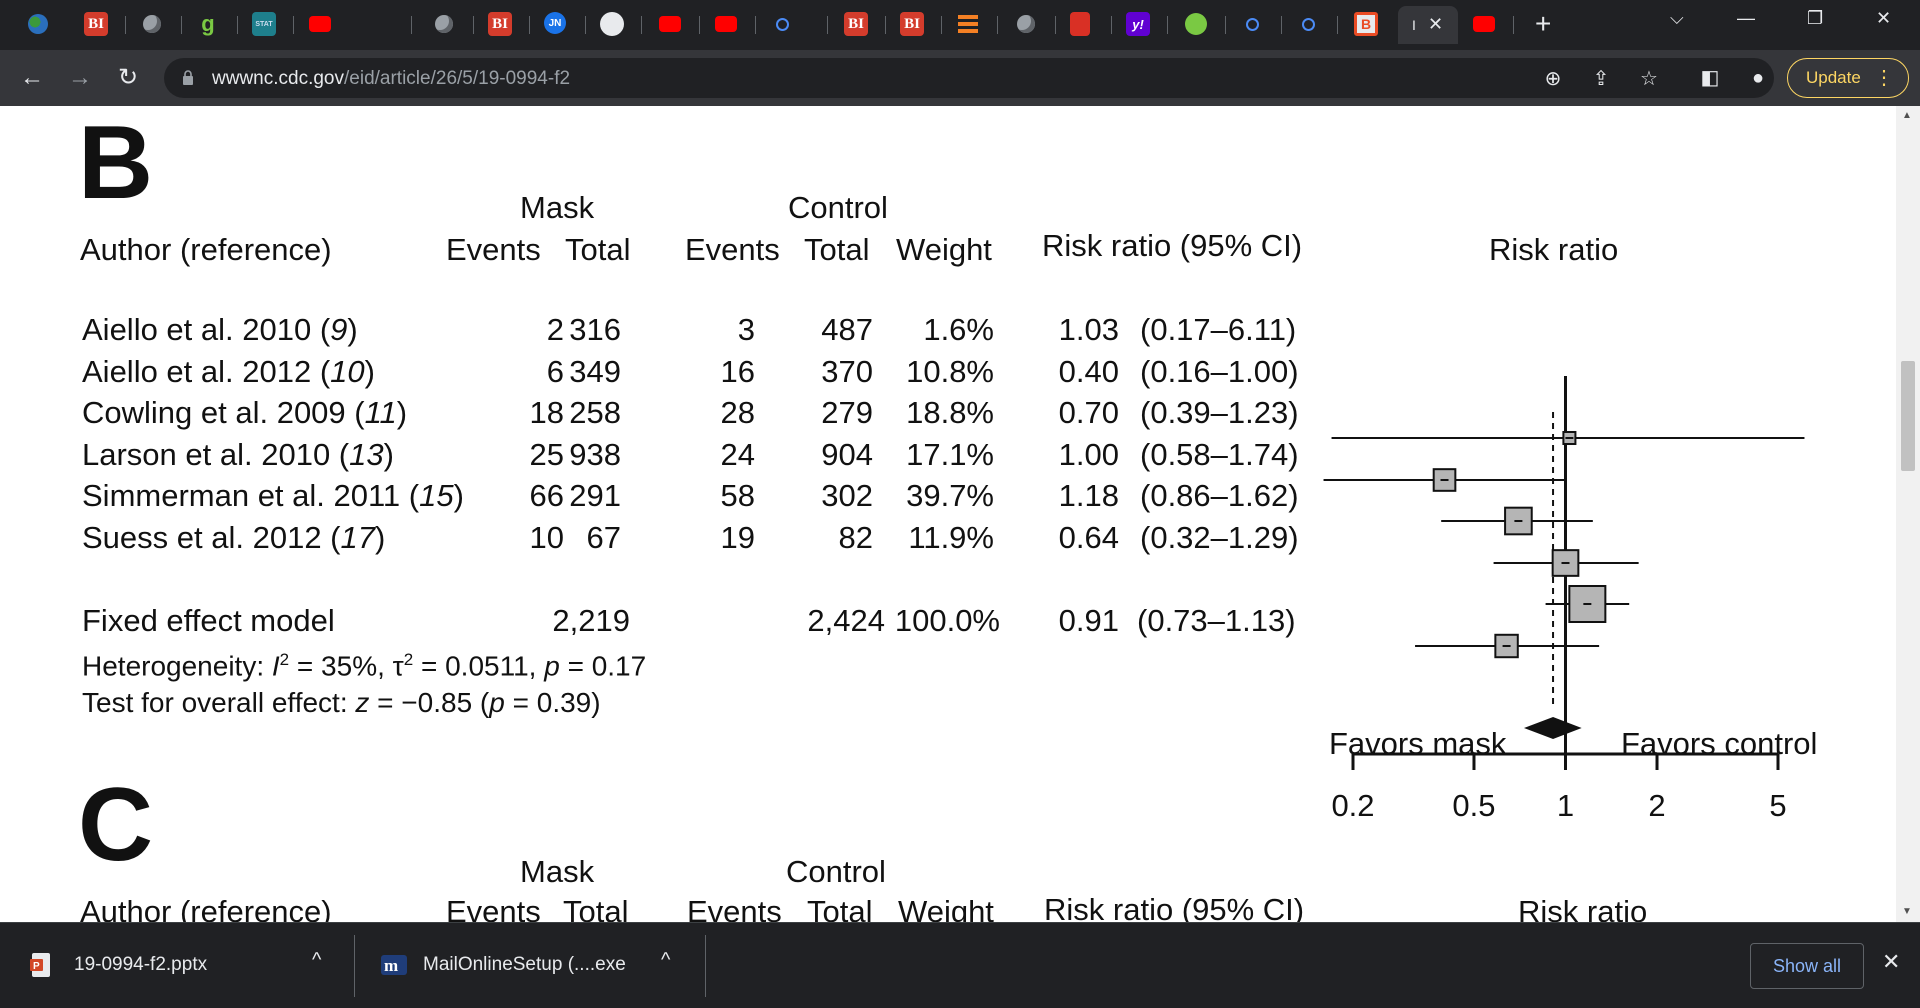 This screenshot has height=1008, width=1920. I want to click on study-control-events: 24, so click(737, 454).